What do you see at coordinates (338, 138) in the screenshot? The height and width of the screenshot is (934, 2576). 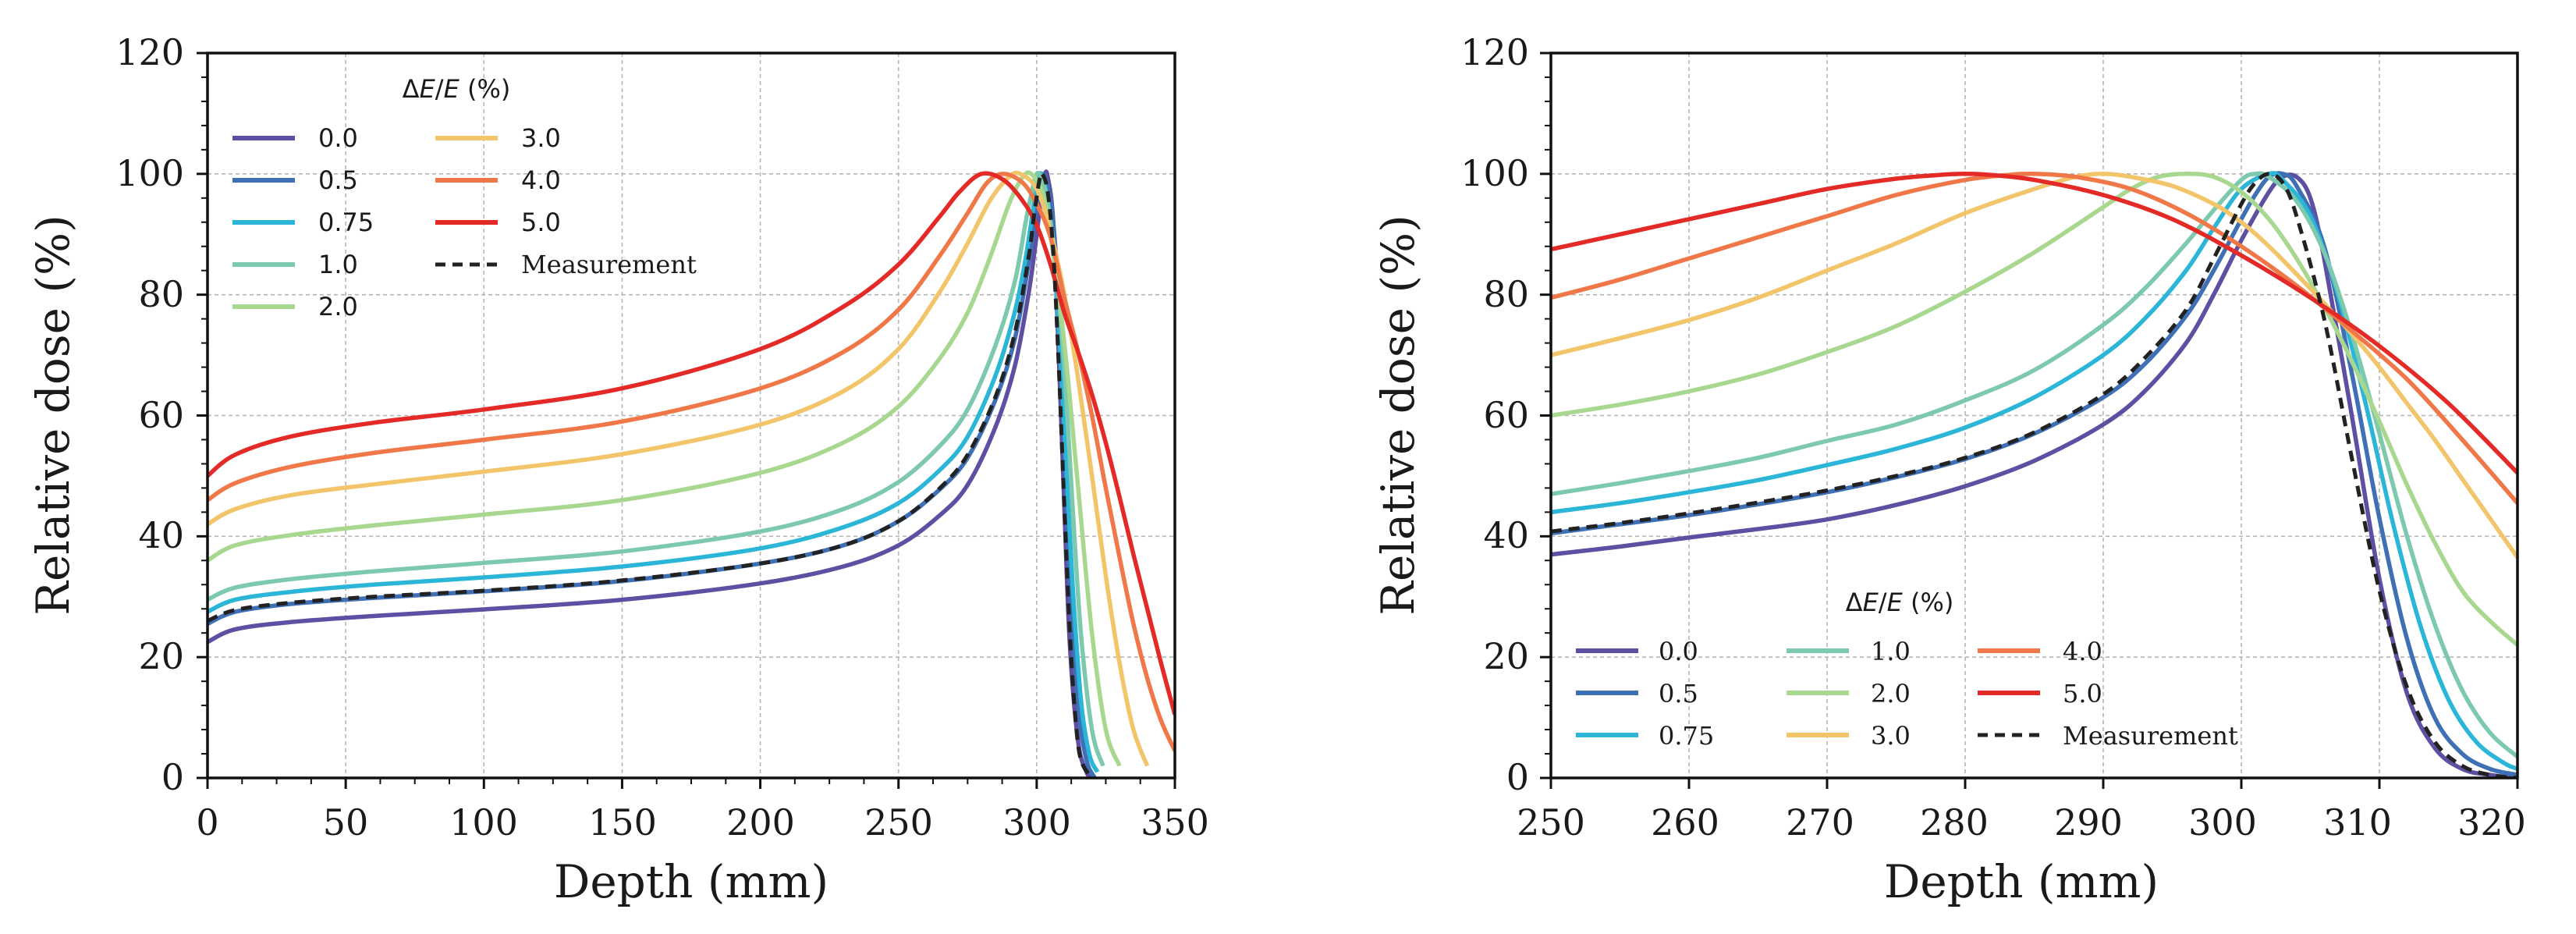 I see `left-legend-label: 0.0` at bounding box center [338, 138].